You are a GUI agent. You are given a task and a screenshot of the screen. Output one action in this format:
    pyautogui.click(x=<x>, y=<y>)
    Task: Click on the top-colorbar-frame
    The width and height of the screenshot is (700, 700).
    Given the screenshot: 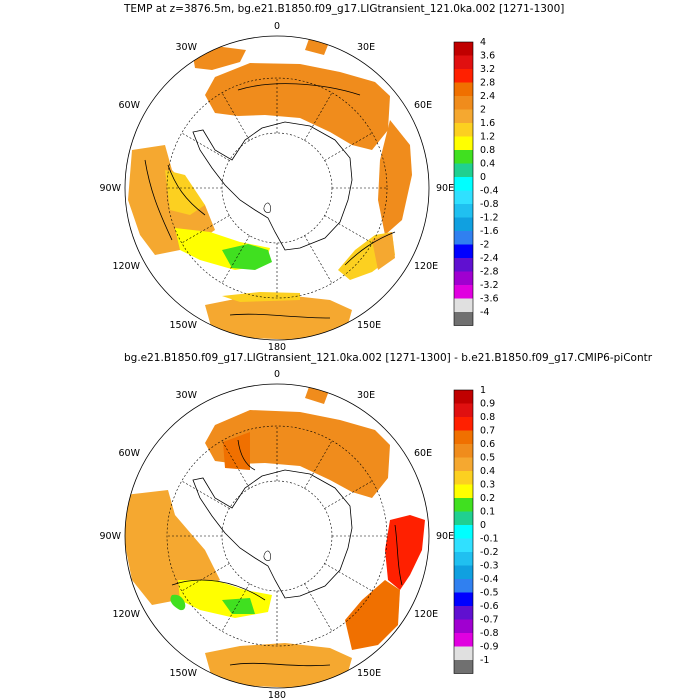 What is the action you would take?
    pyautogui.click(x=463, y=183)
    